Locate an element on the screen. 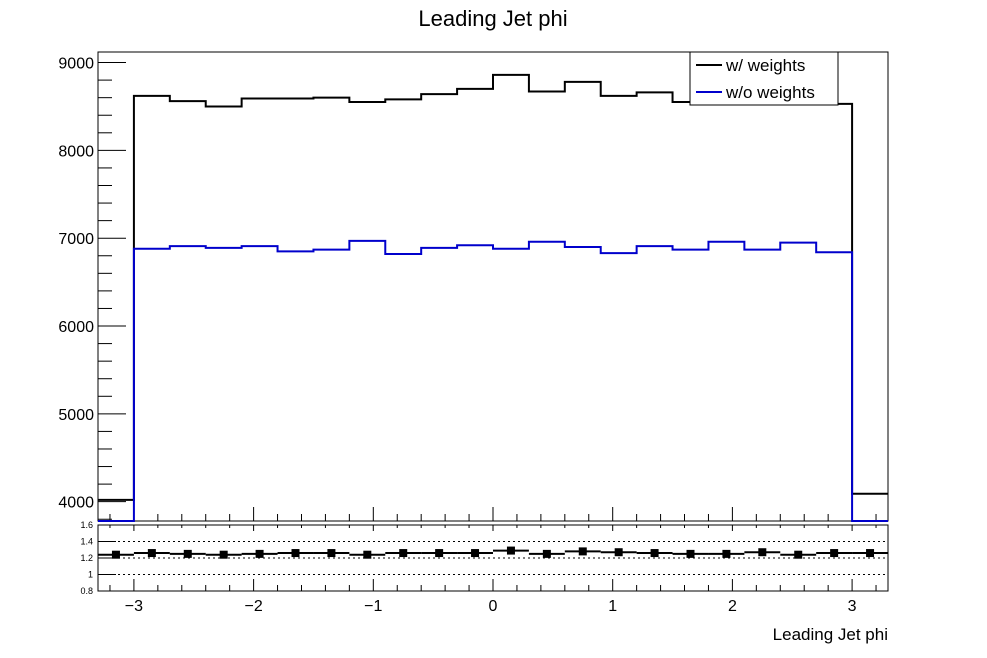  ratio-y-tick-label: 1.6 is located at coordinates (86, 525).